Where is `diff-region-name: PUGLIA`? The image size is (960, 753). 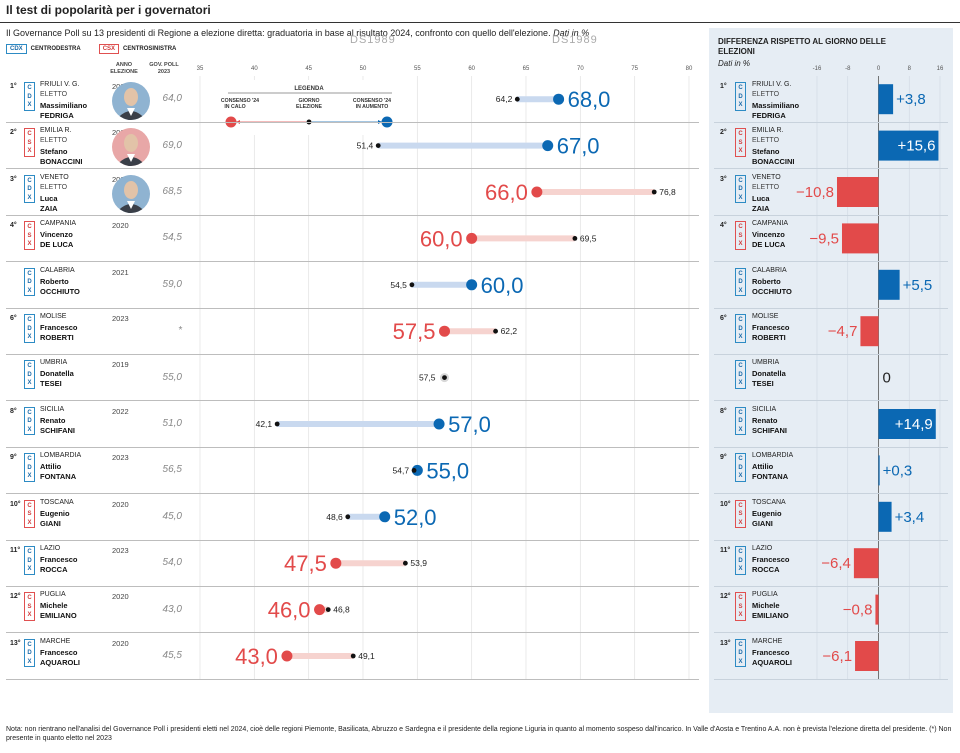
diff-region-name: PUGLIA is located at coordinates (765, 595).